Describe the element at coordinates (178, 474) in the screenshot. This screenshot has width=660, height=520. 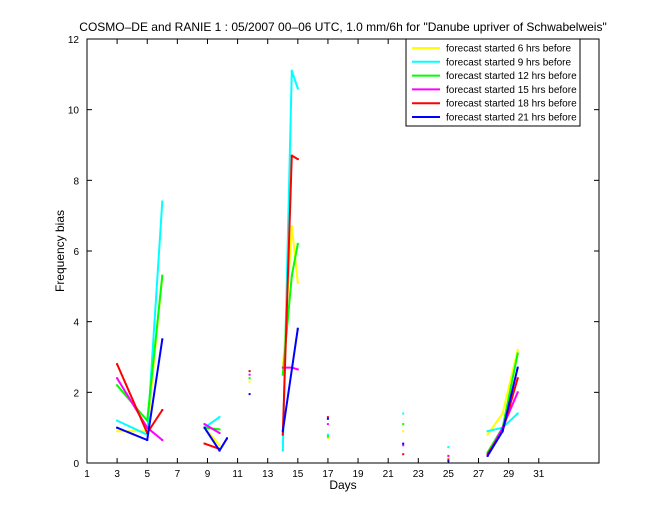
I see `x-tick-label: 7` at that location.